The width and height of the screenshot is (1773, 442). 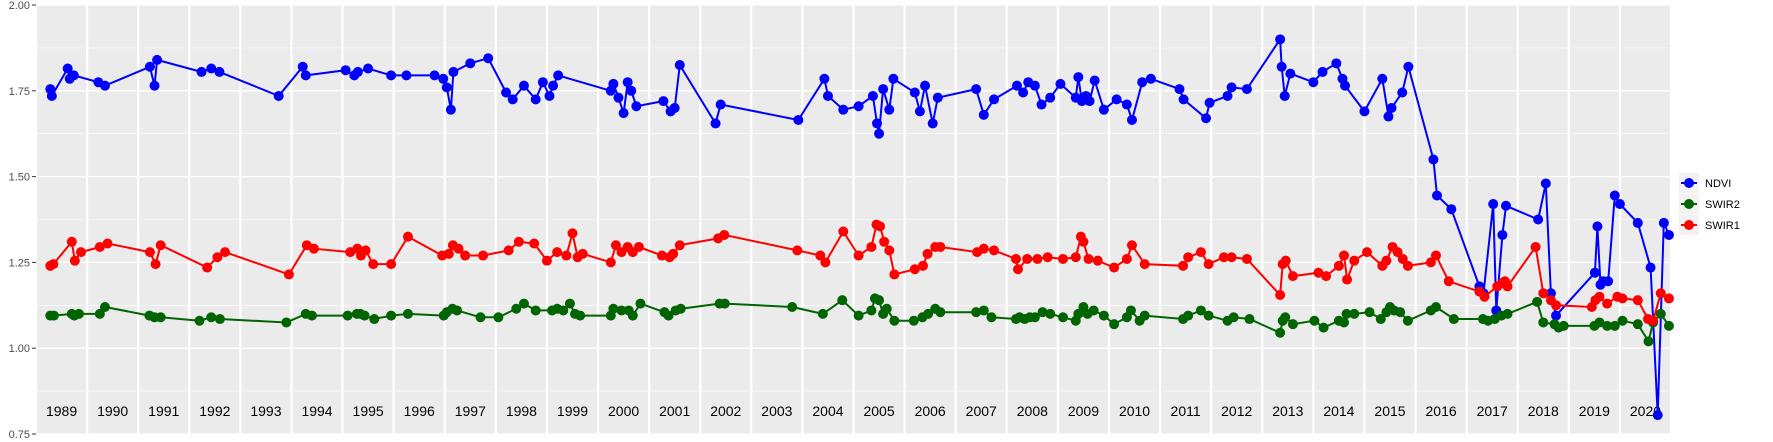 I want to click on year-label: 2006, so click(x=930, y=411).